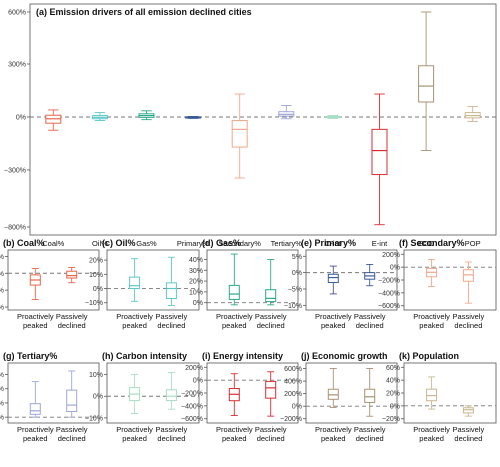  Describe the element at coordinates (146, 243) in the screenshot. I see `category-label: Gas%` at that location.